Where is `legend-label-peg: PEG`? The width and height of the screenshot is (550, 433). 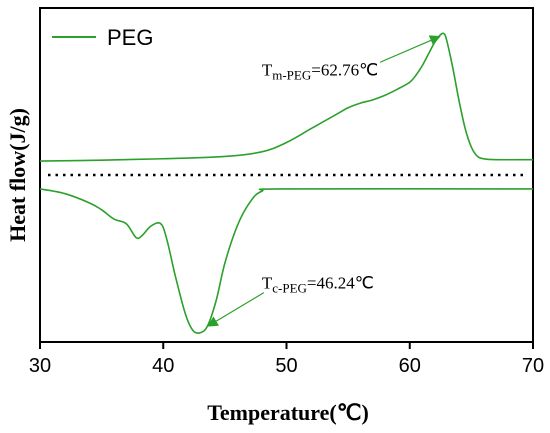
legend-label-peg: PEG is located at coordinates (130, 37).